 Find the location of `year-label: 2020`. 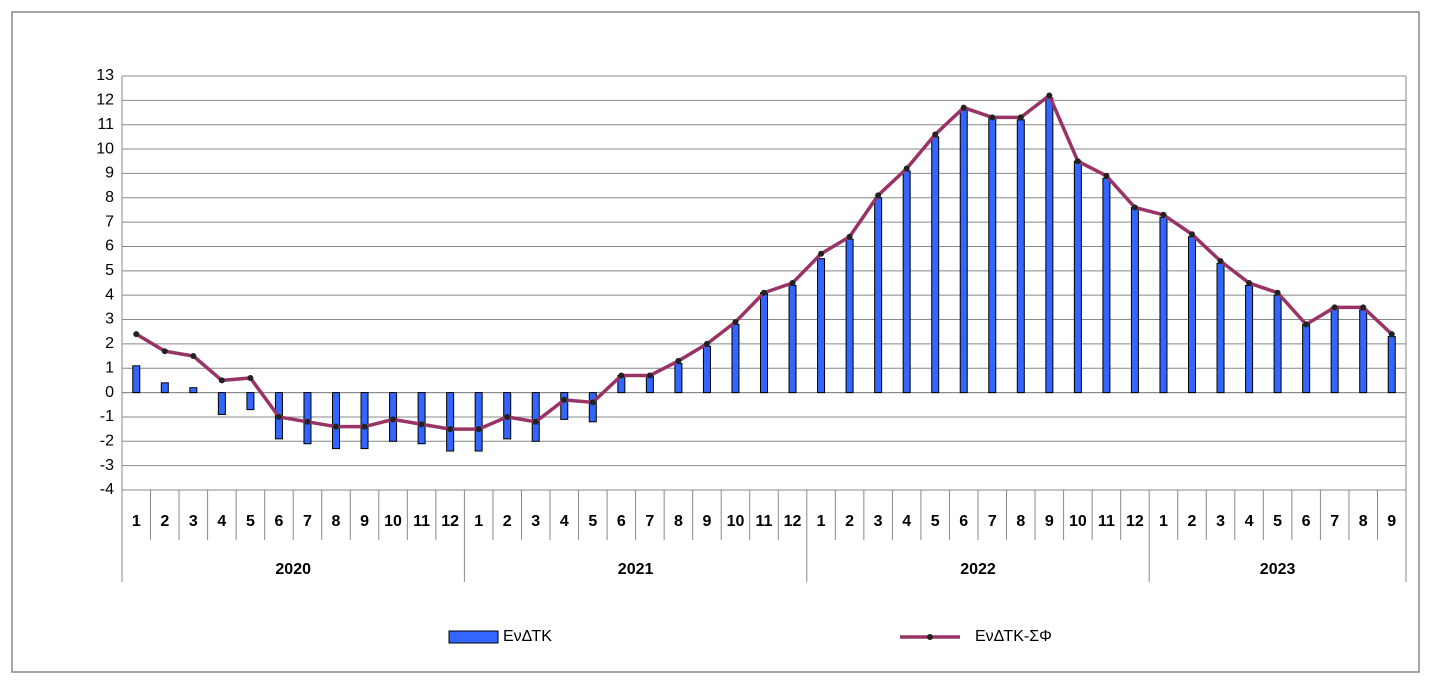

year-label: 2020 is located at coordinates (293, 569).